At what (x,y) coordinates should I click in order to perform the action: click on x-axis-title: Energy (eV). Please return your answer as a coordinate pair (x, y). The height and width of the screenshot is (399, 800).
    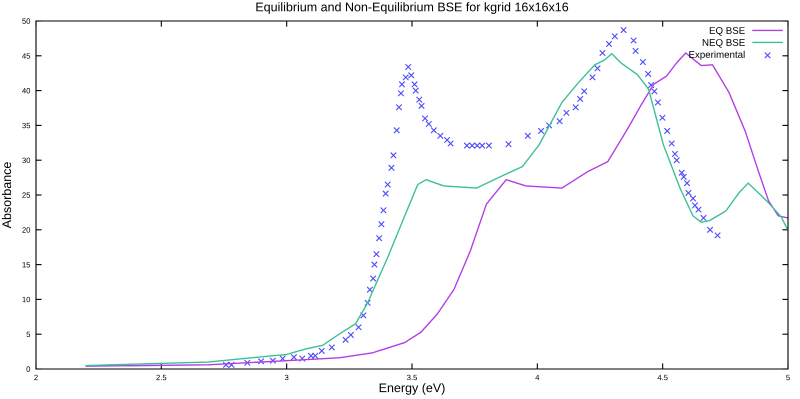
    Looking at the image, I should click on (412, 389).